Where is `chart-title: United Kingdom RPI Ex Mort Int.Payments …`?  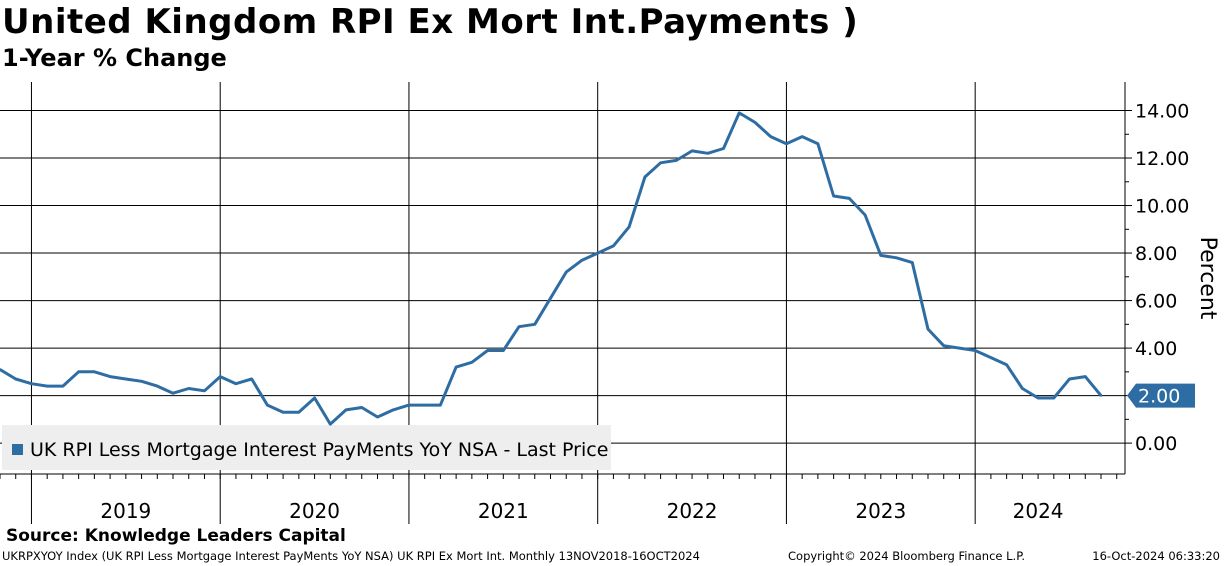
chart-title: United Kingdom RPI Ex Mort Int.Payments … is located at coordinates (430, 22).